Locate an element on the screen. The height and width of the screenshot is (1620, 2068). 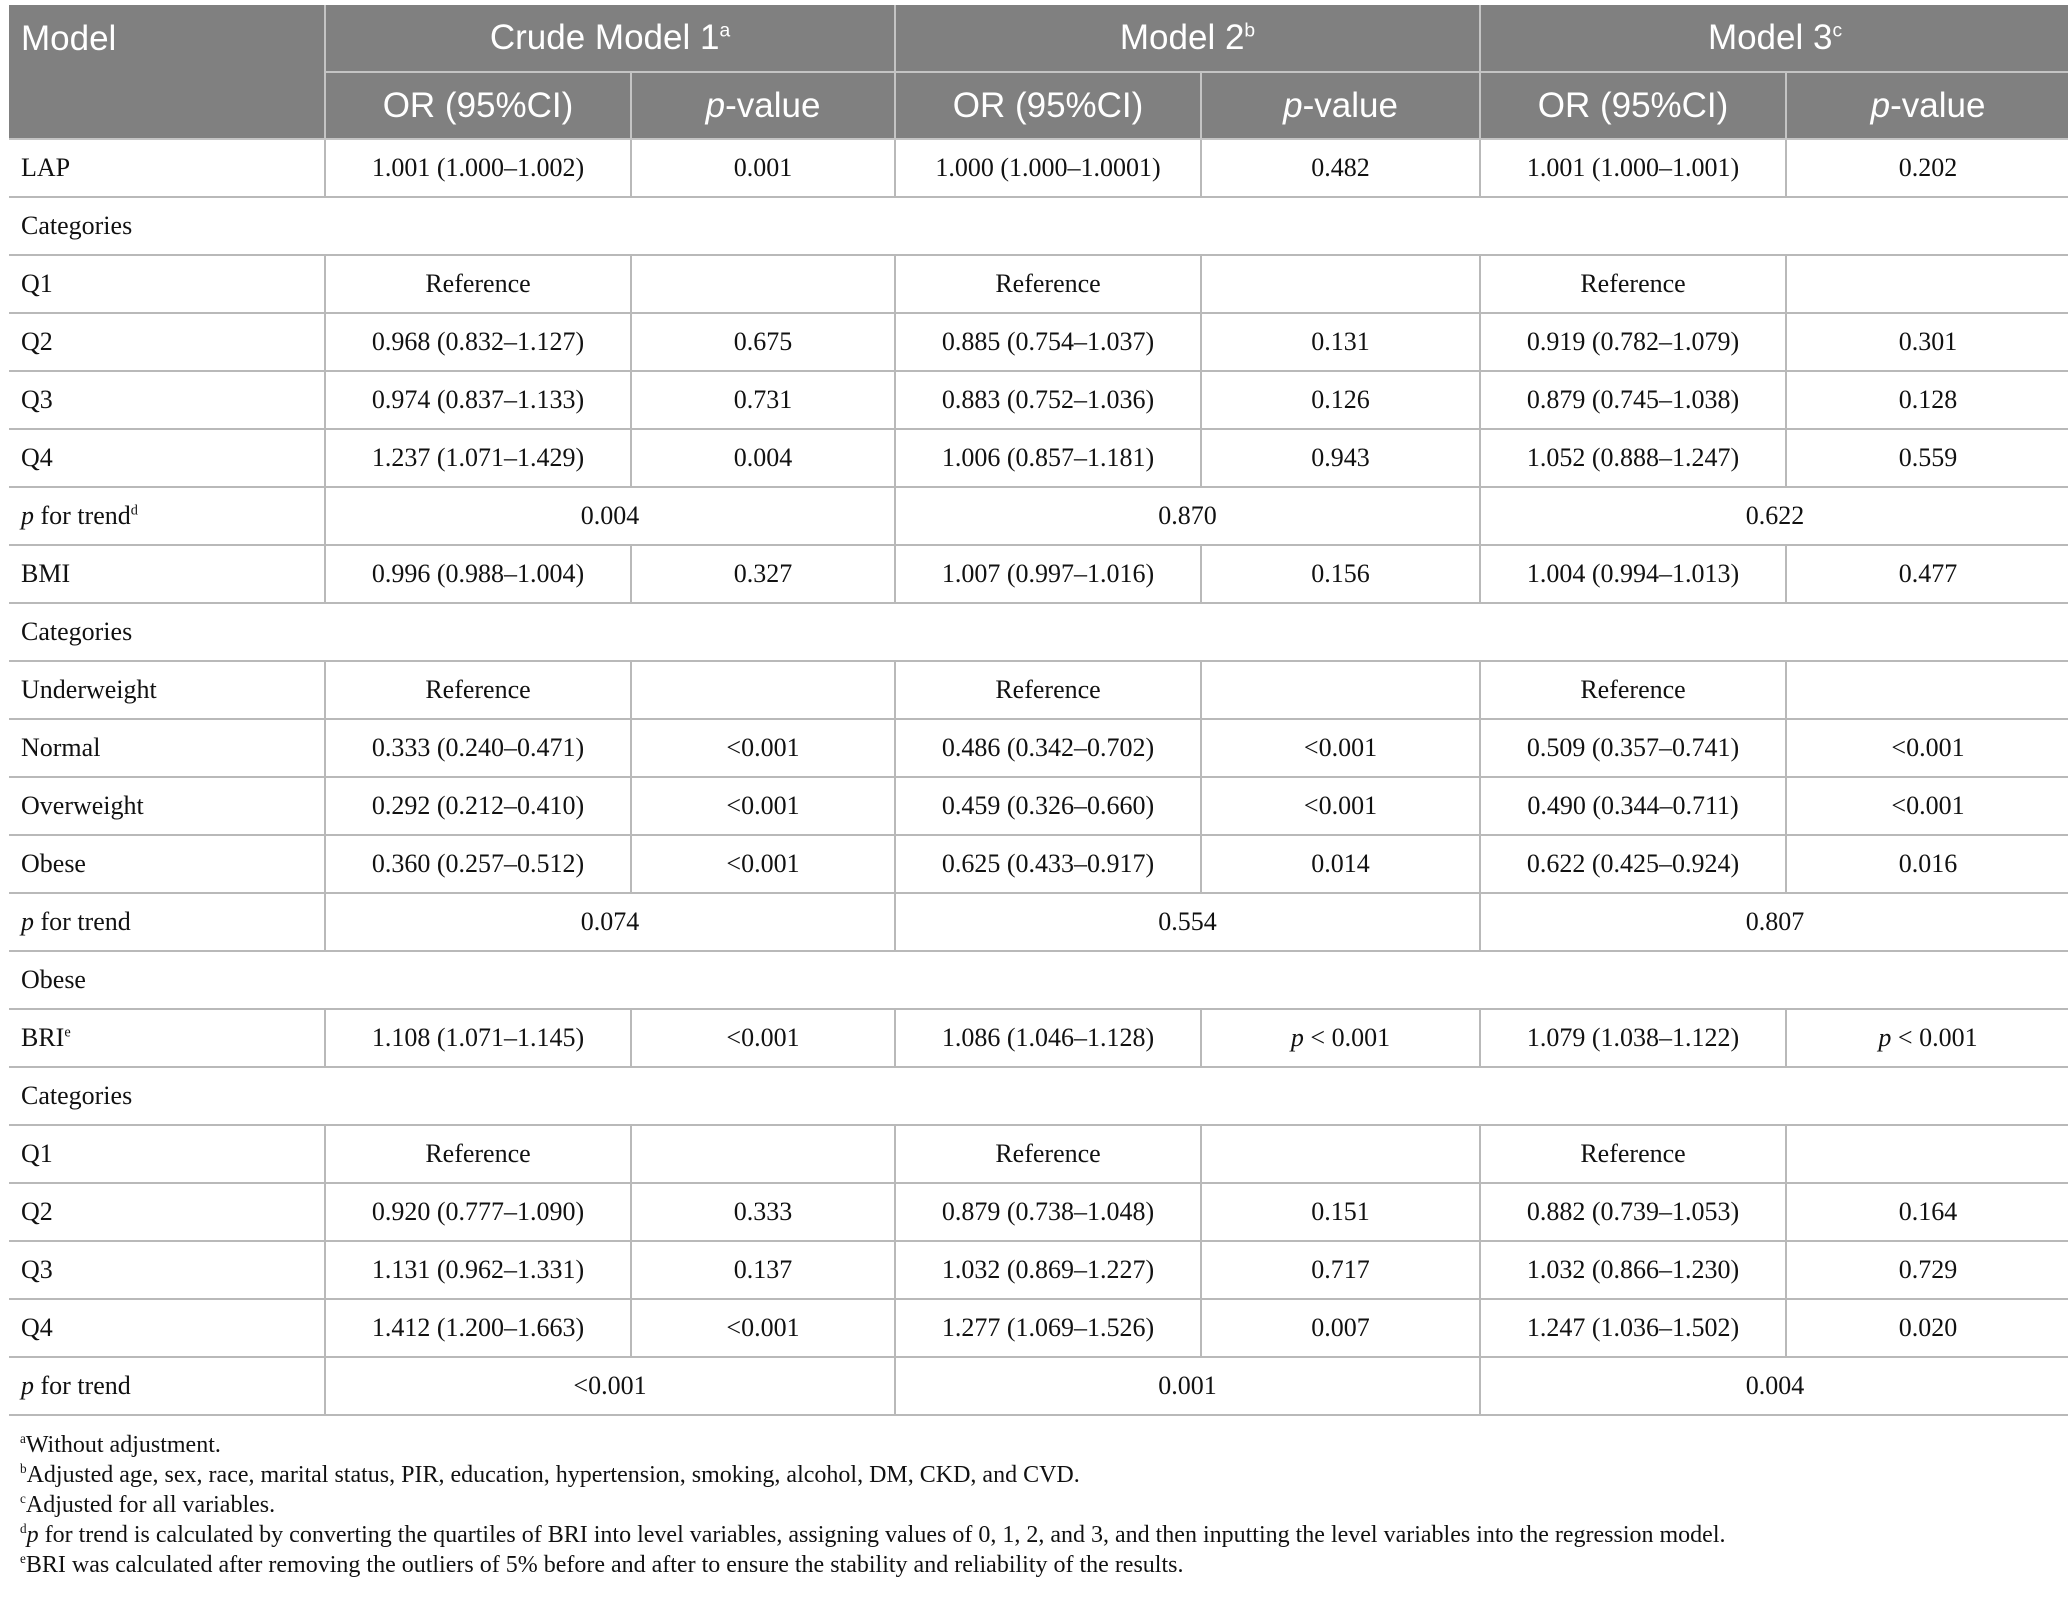
row-label-text: Normal is located at coordinates (61, 747).